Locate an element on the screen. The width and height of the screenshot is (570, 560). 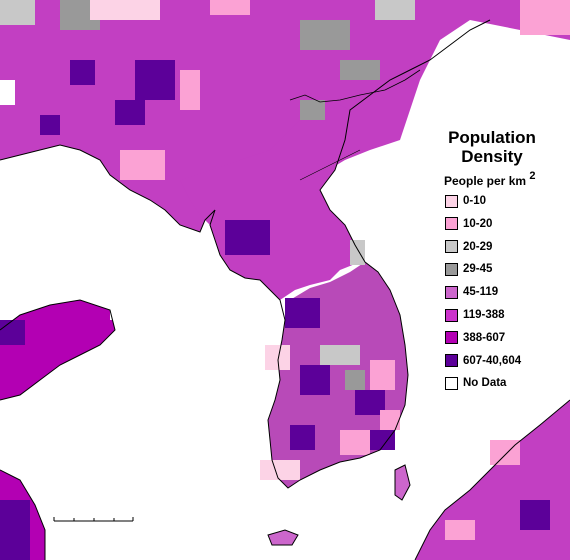
land-shandong is located at coordinates (57, 350).